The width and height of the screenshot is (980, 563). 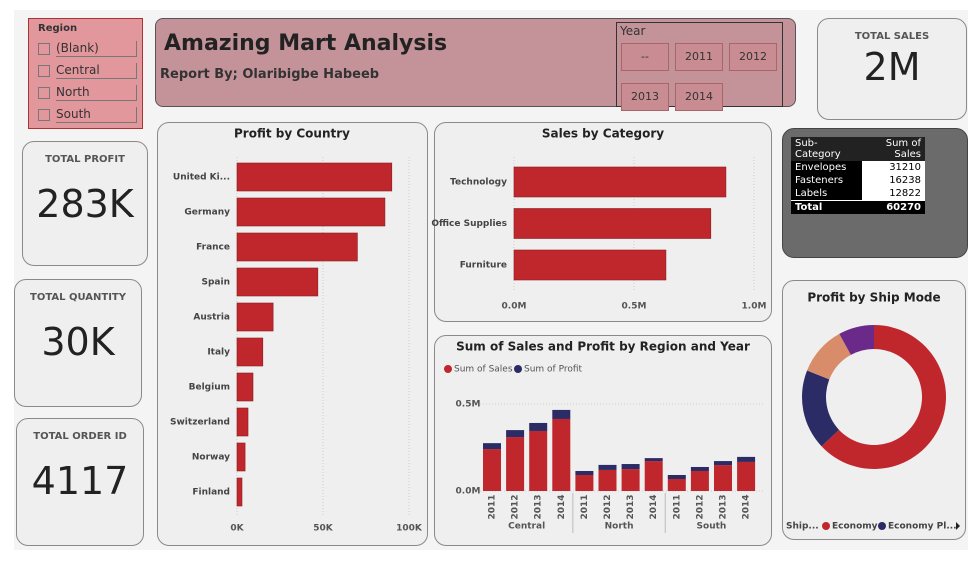 What do you see at coordinates (903, 149) in the screenshot?
I see `column-header: Sum of Sales` at bounding box center [903, 149].